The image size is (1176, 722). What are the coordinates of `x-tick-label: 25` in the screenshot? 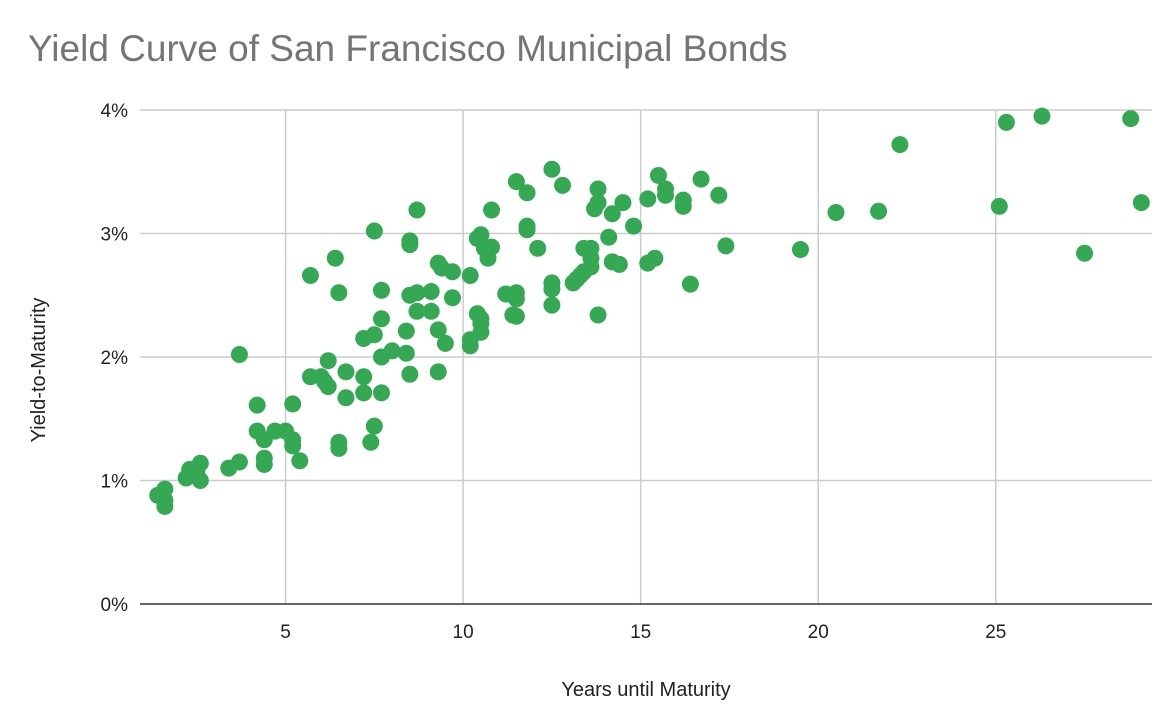 It's located at (995, 632).